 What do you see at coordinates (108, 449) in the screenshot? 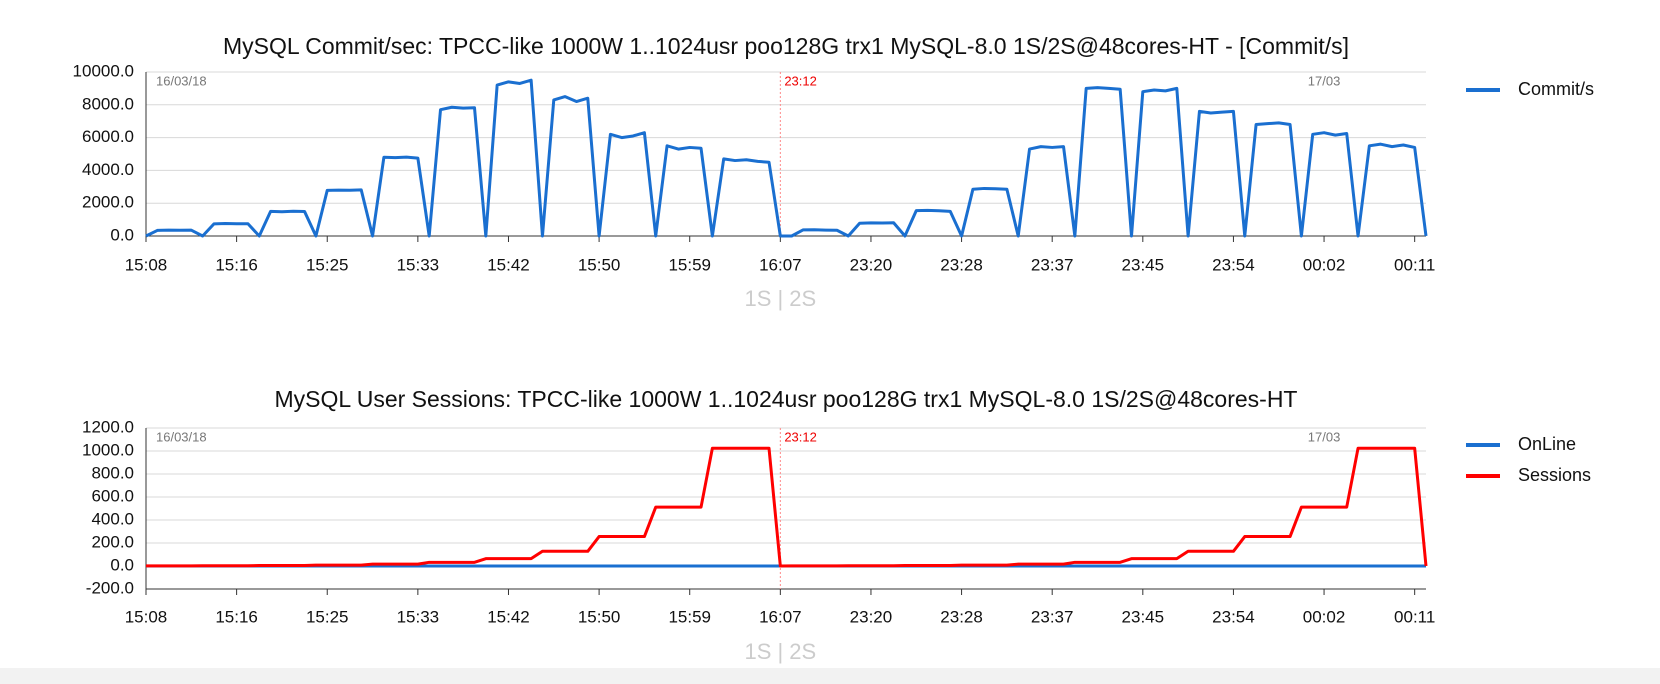
I see `y-tick-label: 1000.0` at bounding box center [108, 449].